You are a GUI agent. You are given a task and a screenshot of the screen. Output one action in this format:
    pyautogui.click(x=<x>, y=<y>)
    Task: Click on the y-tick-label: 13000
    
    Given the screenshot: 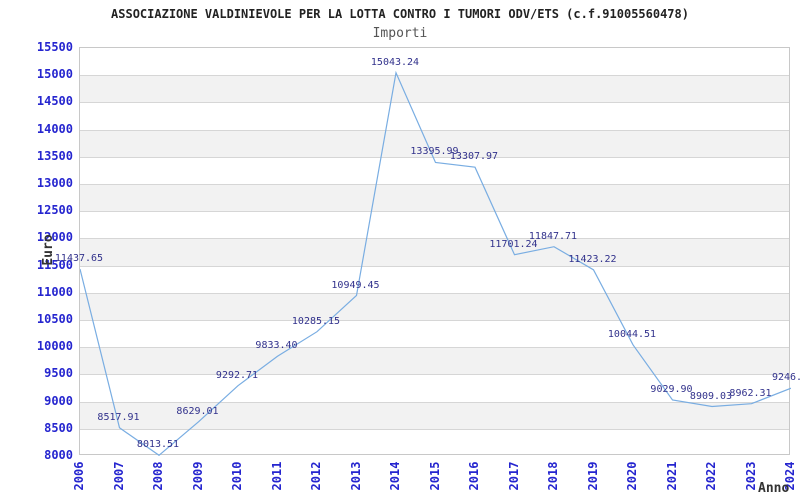 What is the action you would take?
    pyautogui.click(x=54, y=183)
    